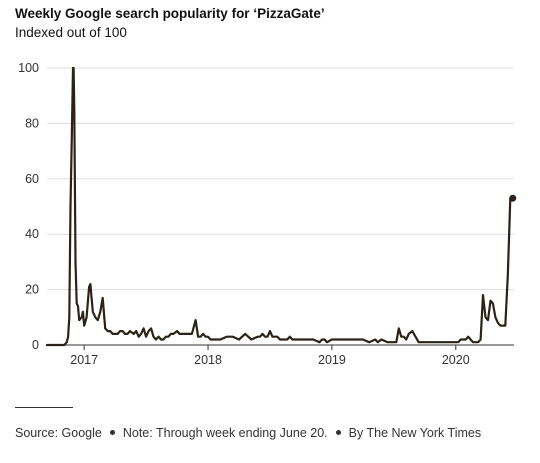 The width and height of the screenshot is (540, 463). What do you see at coordinates (84, 360) in the screenshot?
I see `x-tick-label: 2017` at bounding box center [84, 360].